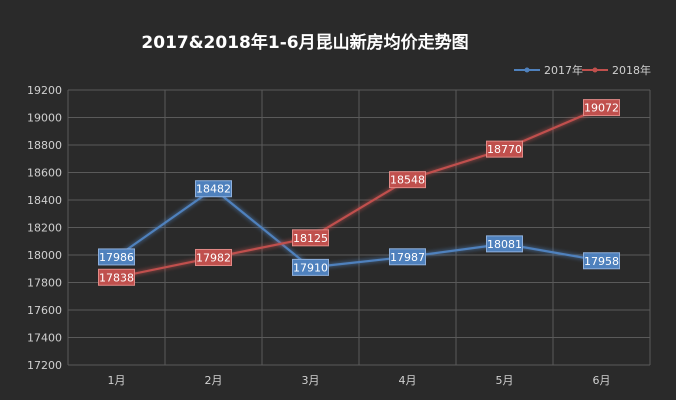 The height and width of the screenshot is (400, 676). Describe the element at coordinates (44, 255) in the screenshot. I see `y-tick-label: 18000` at that location.